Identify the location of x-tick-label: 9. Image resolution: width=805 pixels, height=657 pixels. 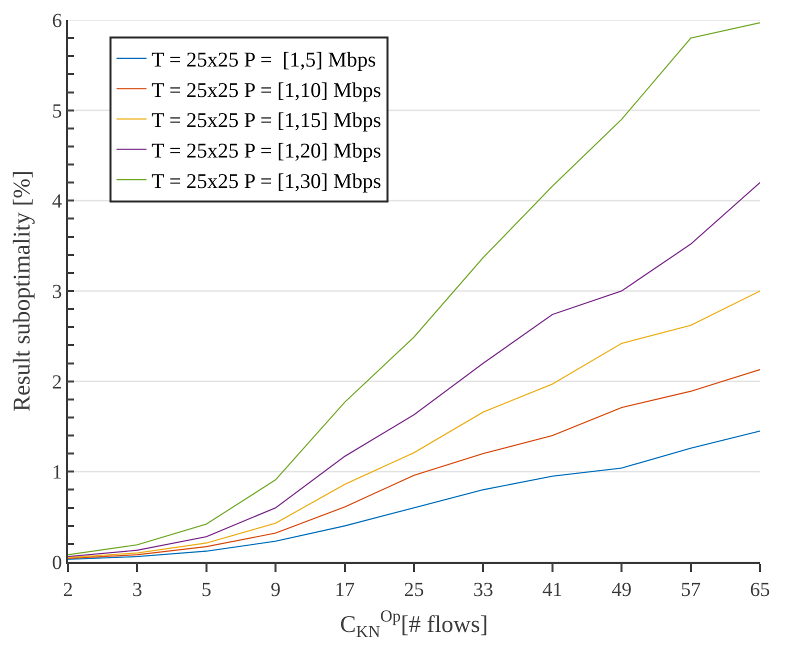
(275, 590).